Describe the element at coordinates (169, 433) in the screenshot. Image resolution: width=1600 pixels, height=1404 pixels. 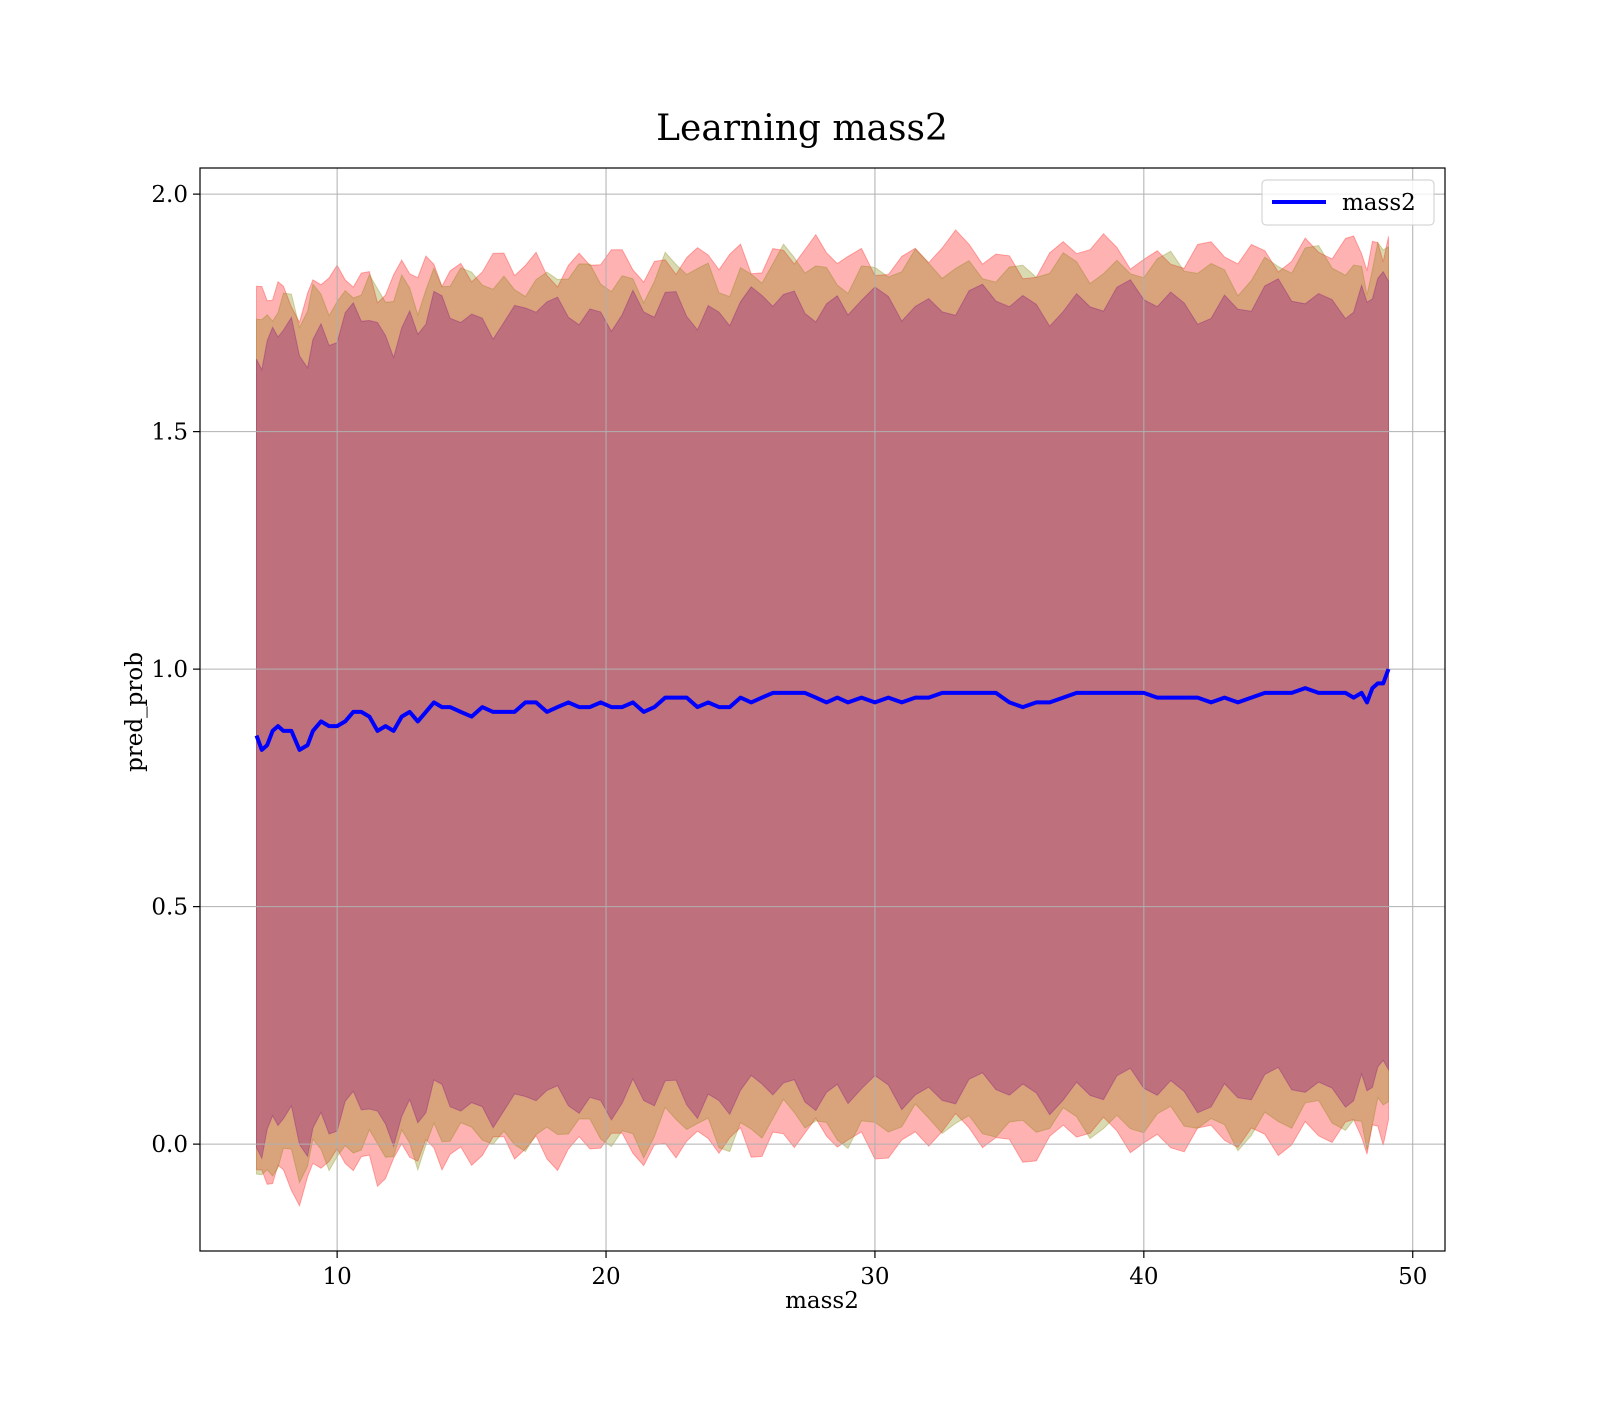
I see `y-tick-label: 1.5` at that location.